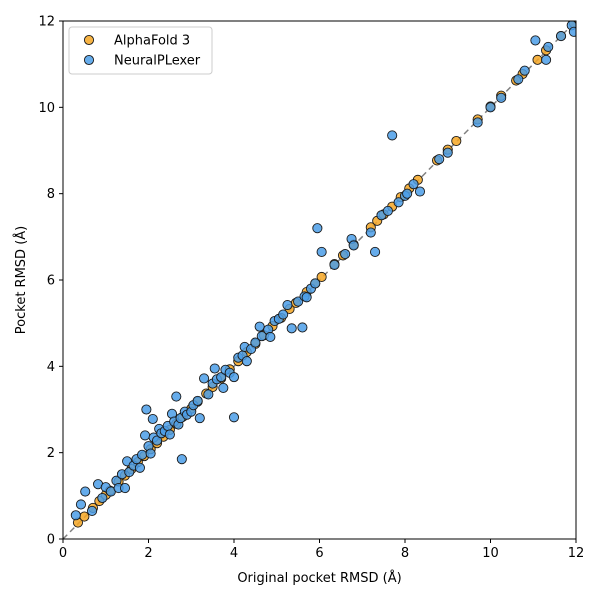 Image resolution: width=600 pixels, height=600 pixels. Describe the element at coordinates (51, 453) in the screenshot. I see `y-tick-label: 2` at that location.